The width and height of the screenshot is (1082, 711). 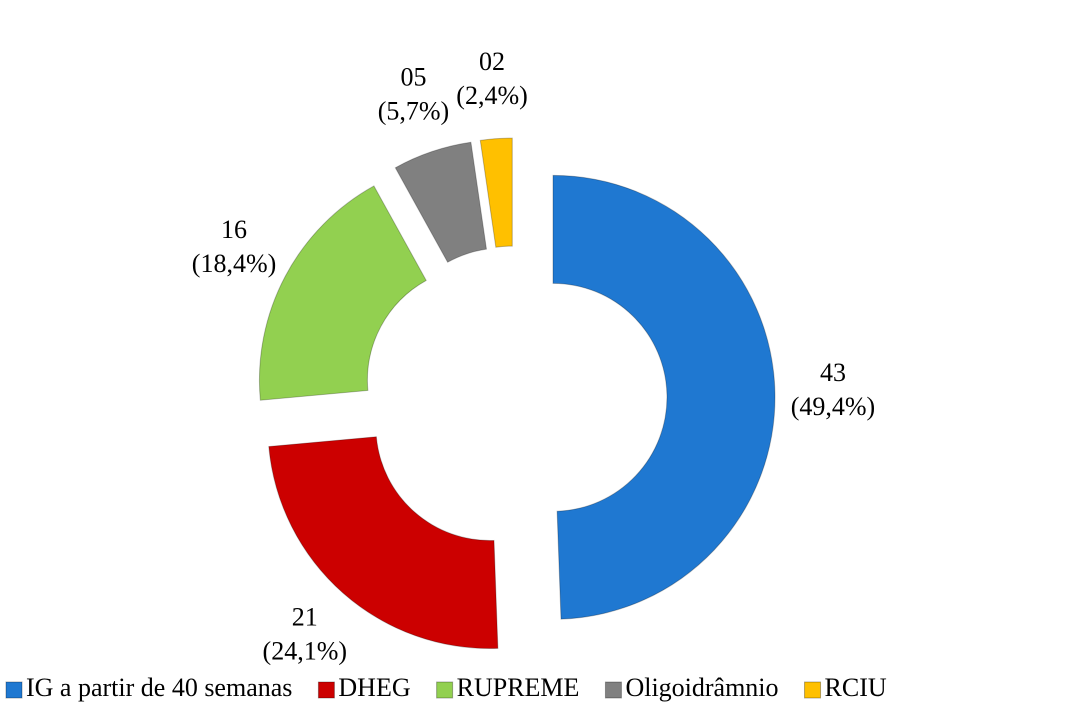 I want to click on percent-label: (49,4%), so click(x=833, y=406).